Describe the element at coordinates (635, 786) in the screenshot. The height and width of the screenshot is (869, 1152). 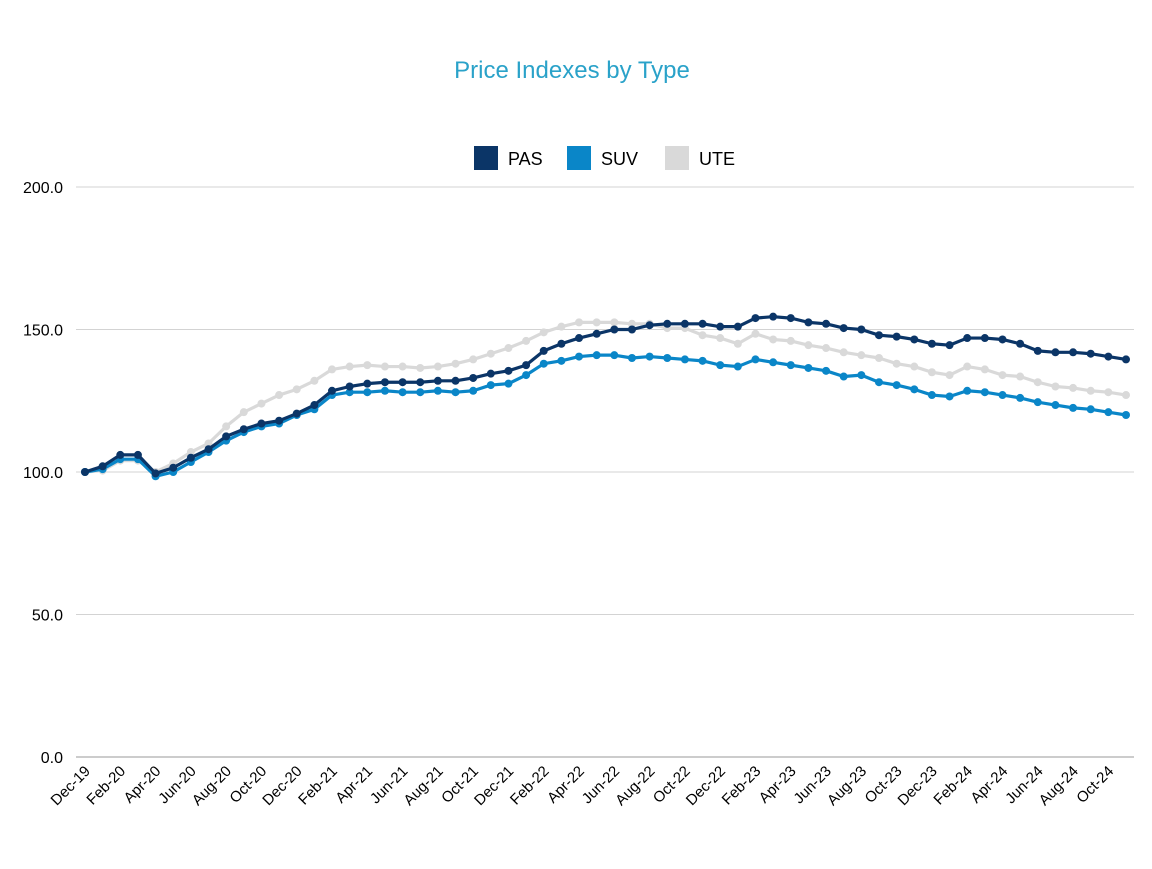
I see `x-tick-label: Aug-22` at that location.